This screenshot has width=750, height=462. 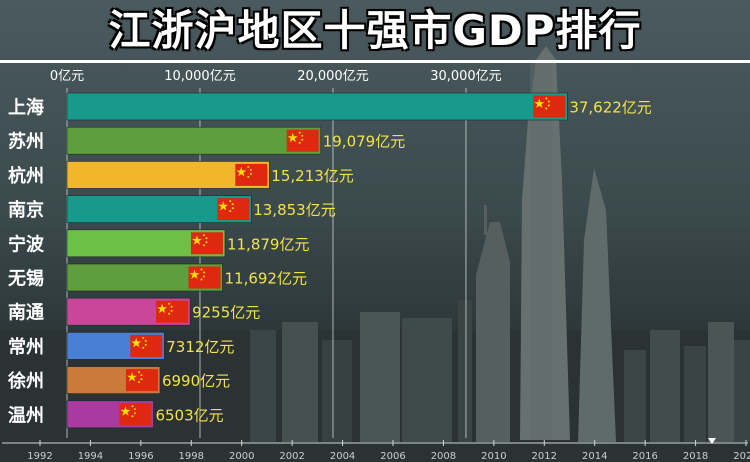 What do you see at coordinates (39, 456) in the screenshot?
I see `timeline-year-label: 1992` at bounding box center [39, 456].